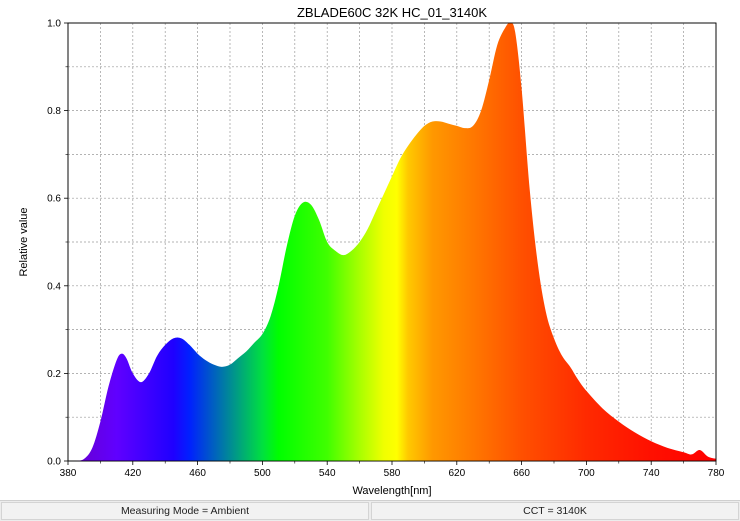  Describe the element at coordinates (54, 111) in the screenshot. I see `y-tick-label: 0.8` at that location.